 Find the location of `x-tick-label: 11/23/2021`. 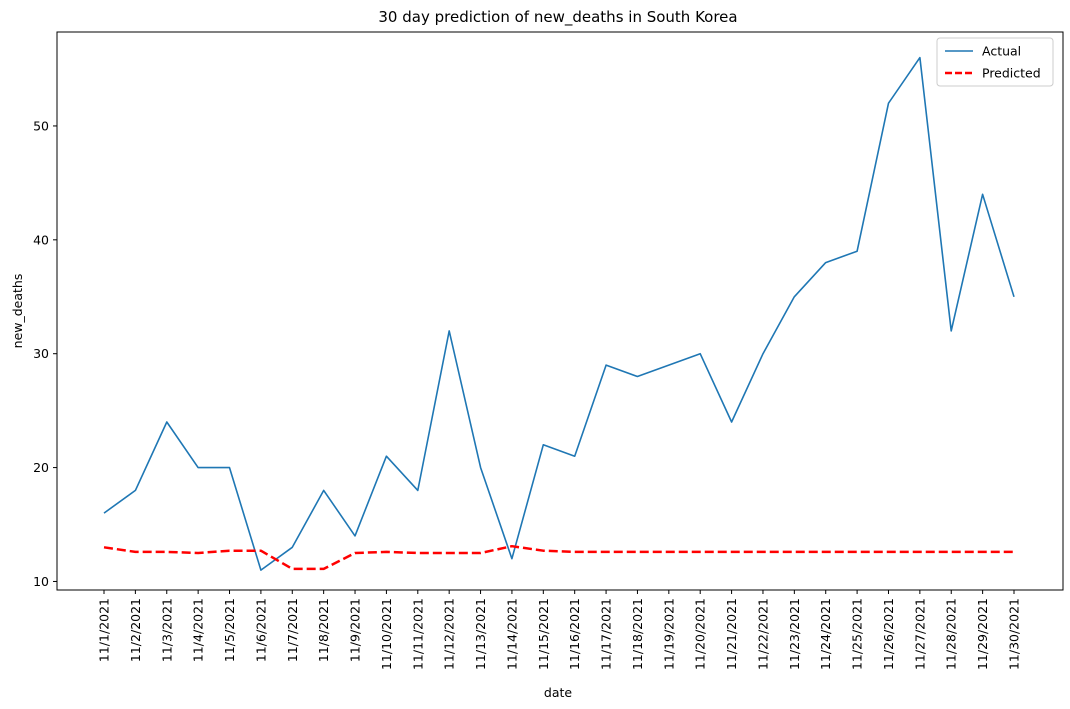

x-tick-label: 11/23/2021 is located at coordinates (794, 634).